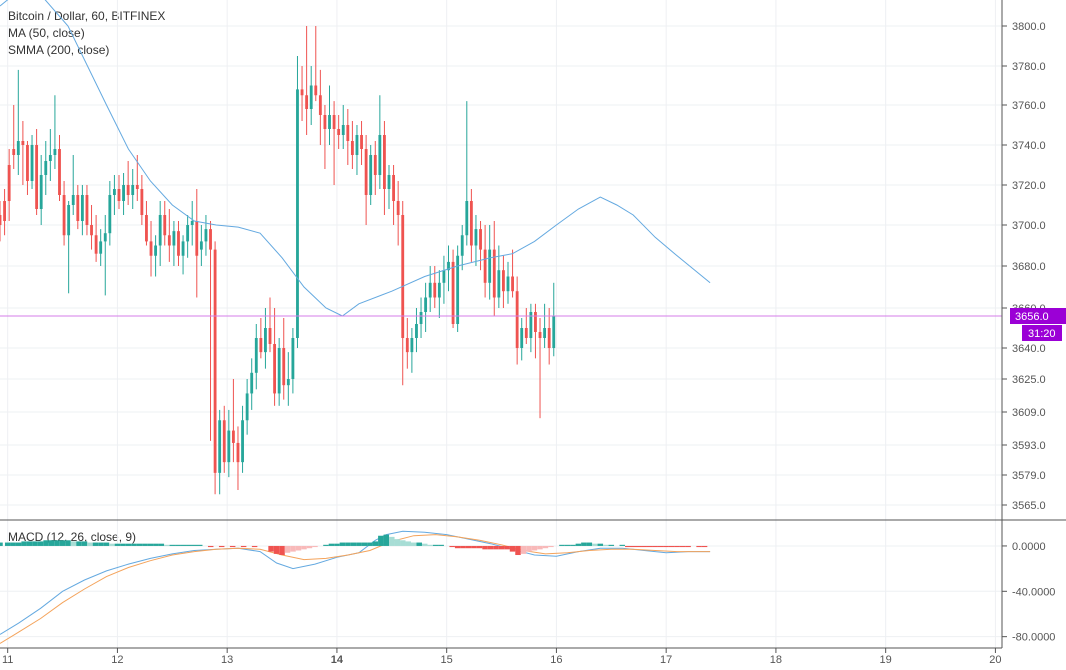  What do you see at coordinates (556, 660) in the screenshot?
I see `time-tick-label: 16` at bounding box center [556, 660].